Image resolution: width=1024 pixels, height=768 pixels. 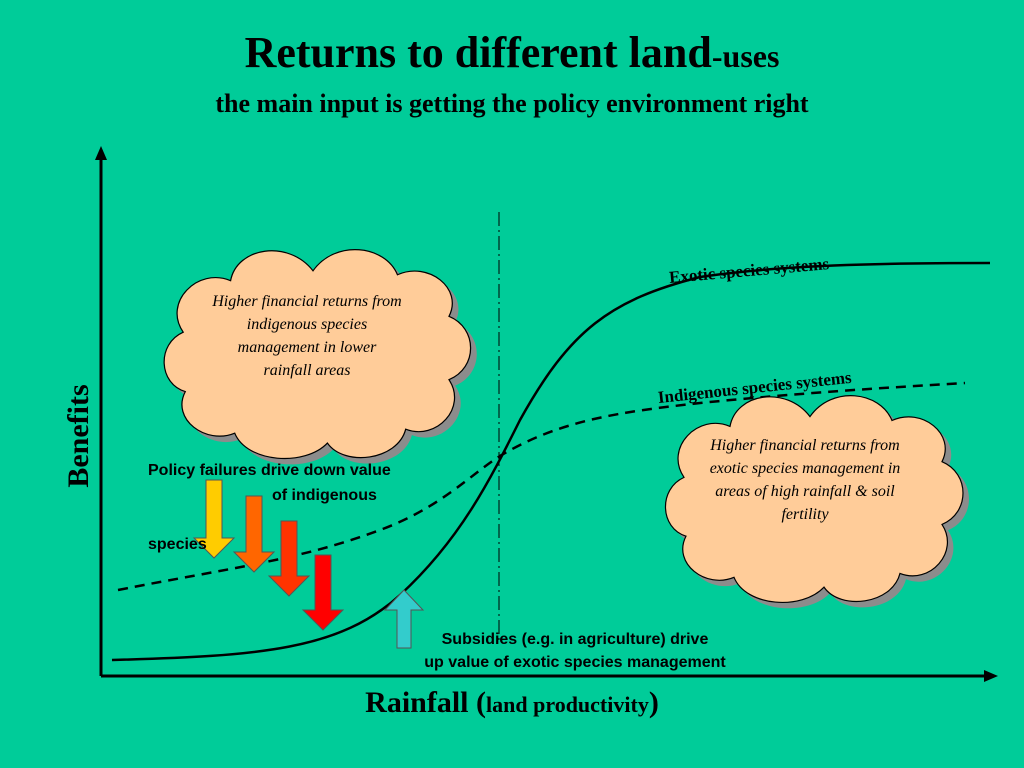 What do you see at coordinates (426, 702) in the screenshot?
I see `x-axis-label-main: Rainfall (` at bounding box center [426, 702].